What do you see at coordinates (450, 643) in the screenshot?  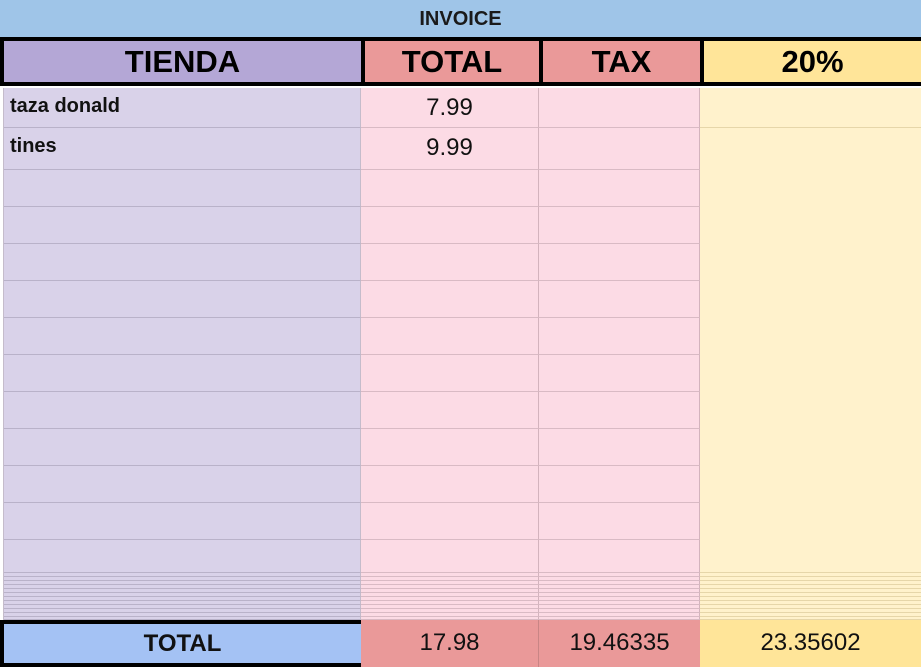 I see `totals-total: 17.98` at bounding box center [450, 643].